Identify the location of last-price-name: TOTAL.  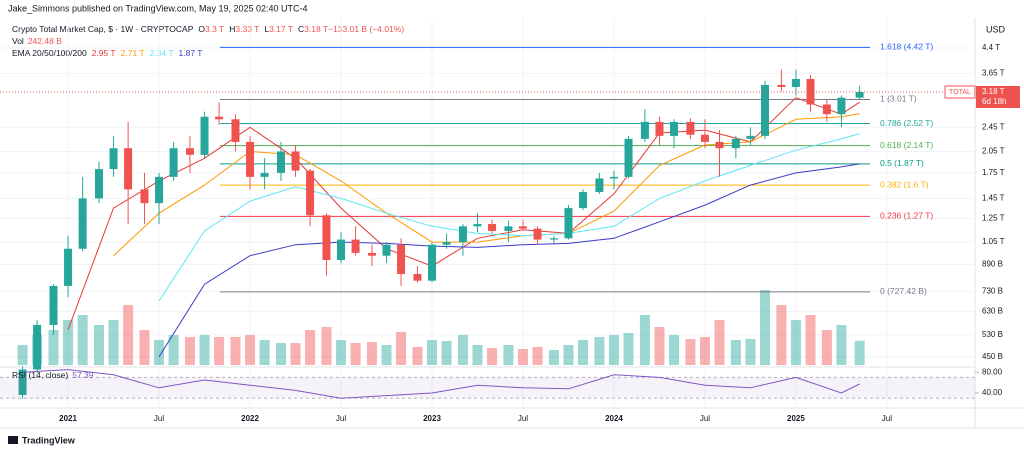
(960, 92).